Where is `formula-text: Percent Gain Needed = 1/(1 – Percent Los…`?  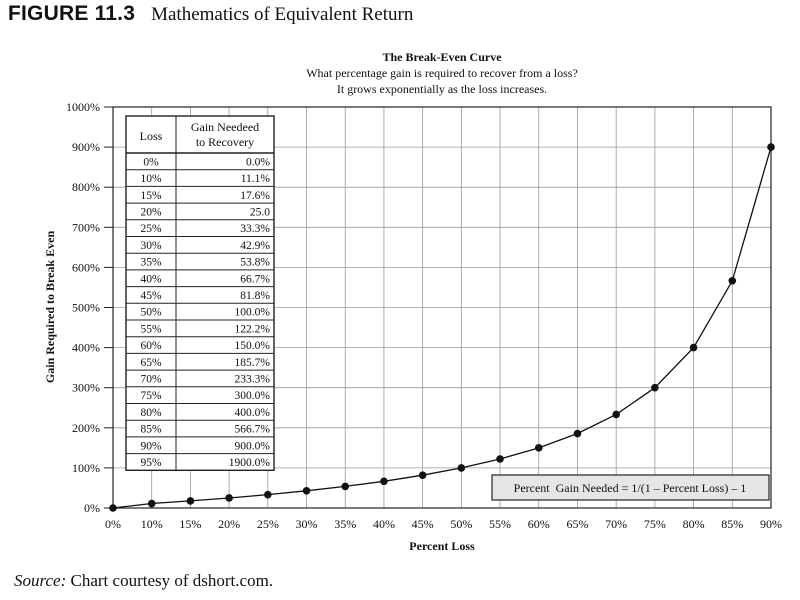 formula-text: Percent Gain Needed = 1/(1 – Percent Los… is located at coordinates (630, 488).